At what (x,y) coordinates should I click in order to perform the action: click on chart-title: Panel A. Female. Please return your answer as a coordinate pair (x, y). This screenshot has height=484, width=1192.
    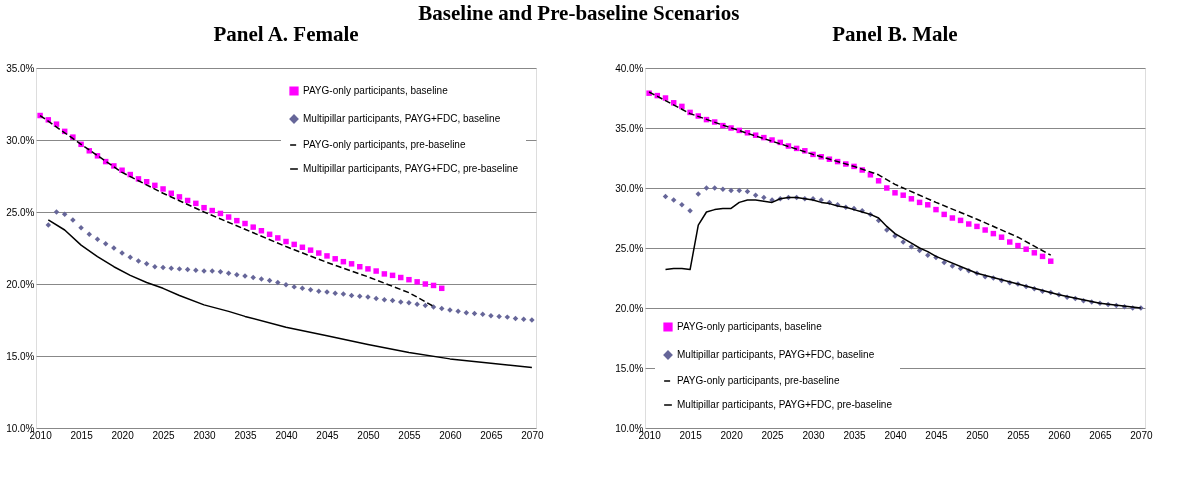
    Looking at the image, I should click on (286, 34).